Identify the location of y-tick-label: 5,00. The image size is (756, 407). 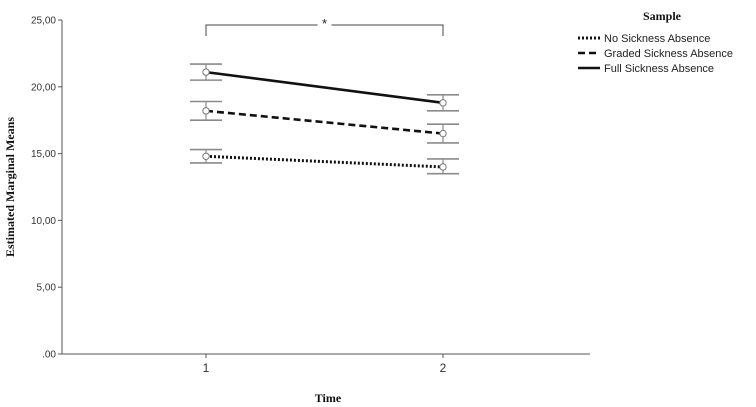
(47, 288).